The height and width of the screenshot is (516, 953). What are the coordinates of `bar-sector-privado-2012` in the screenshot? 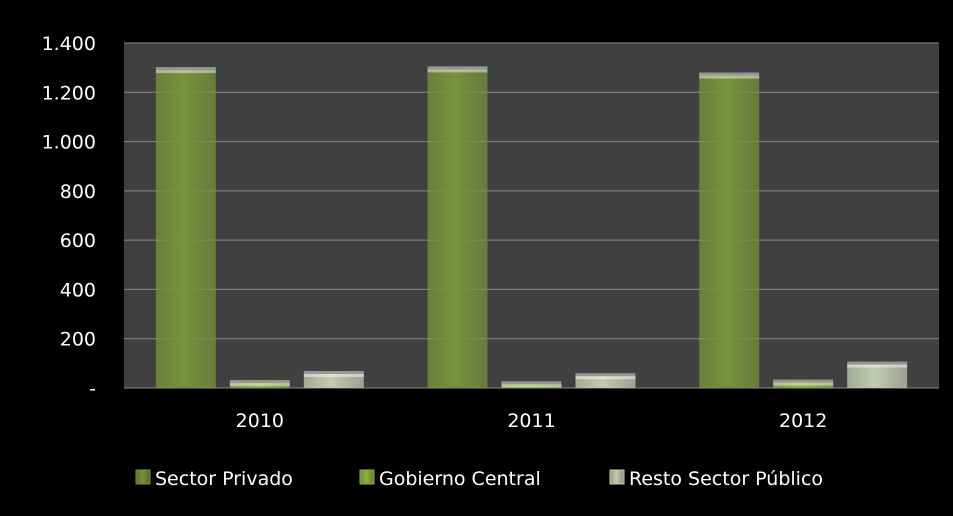 It's located at (729, 232).